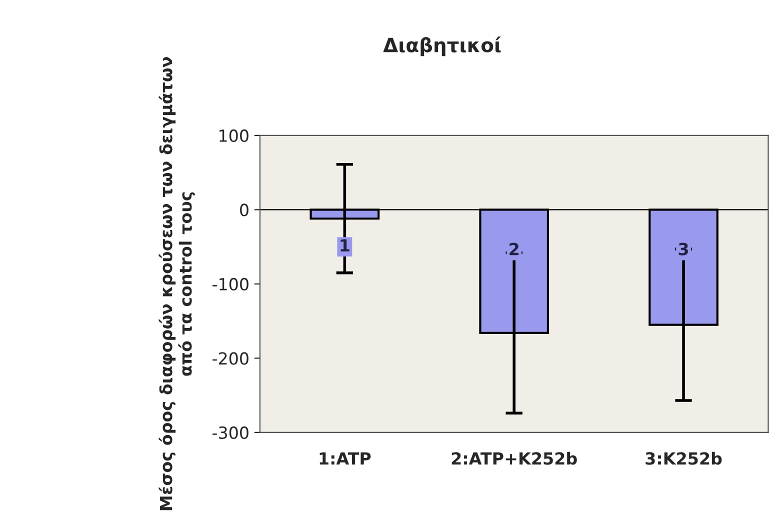 Image resolution: width=776 pixels, height=521 pixels. I want to click on annotation: 2, so click(514, 249).